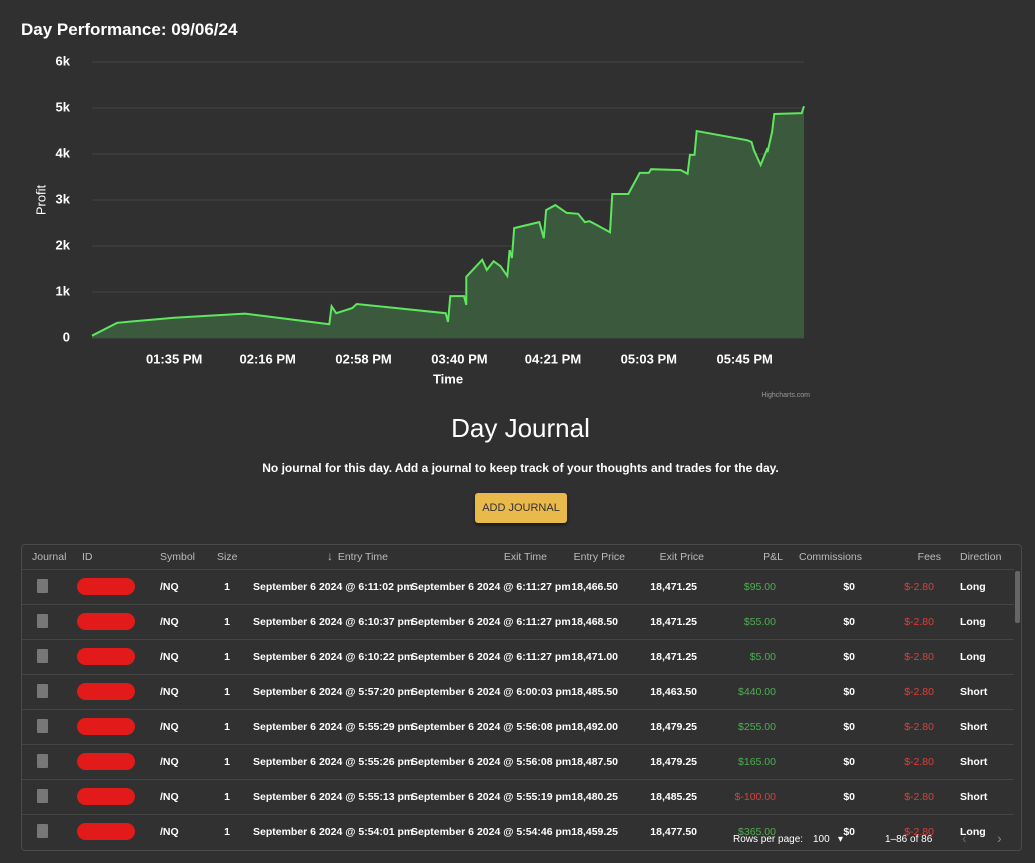 The image size is (1035, 863). I want to click on column-header: ID, so click(87, 557).